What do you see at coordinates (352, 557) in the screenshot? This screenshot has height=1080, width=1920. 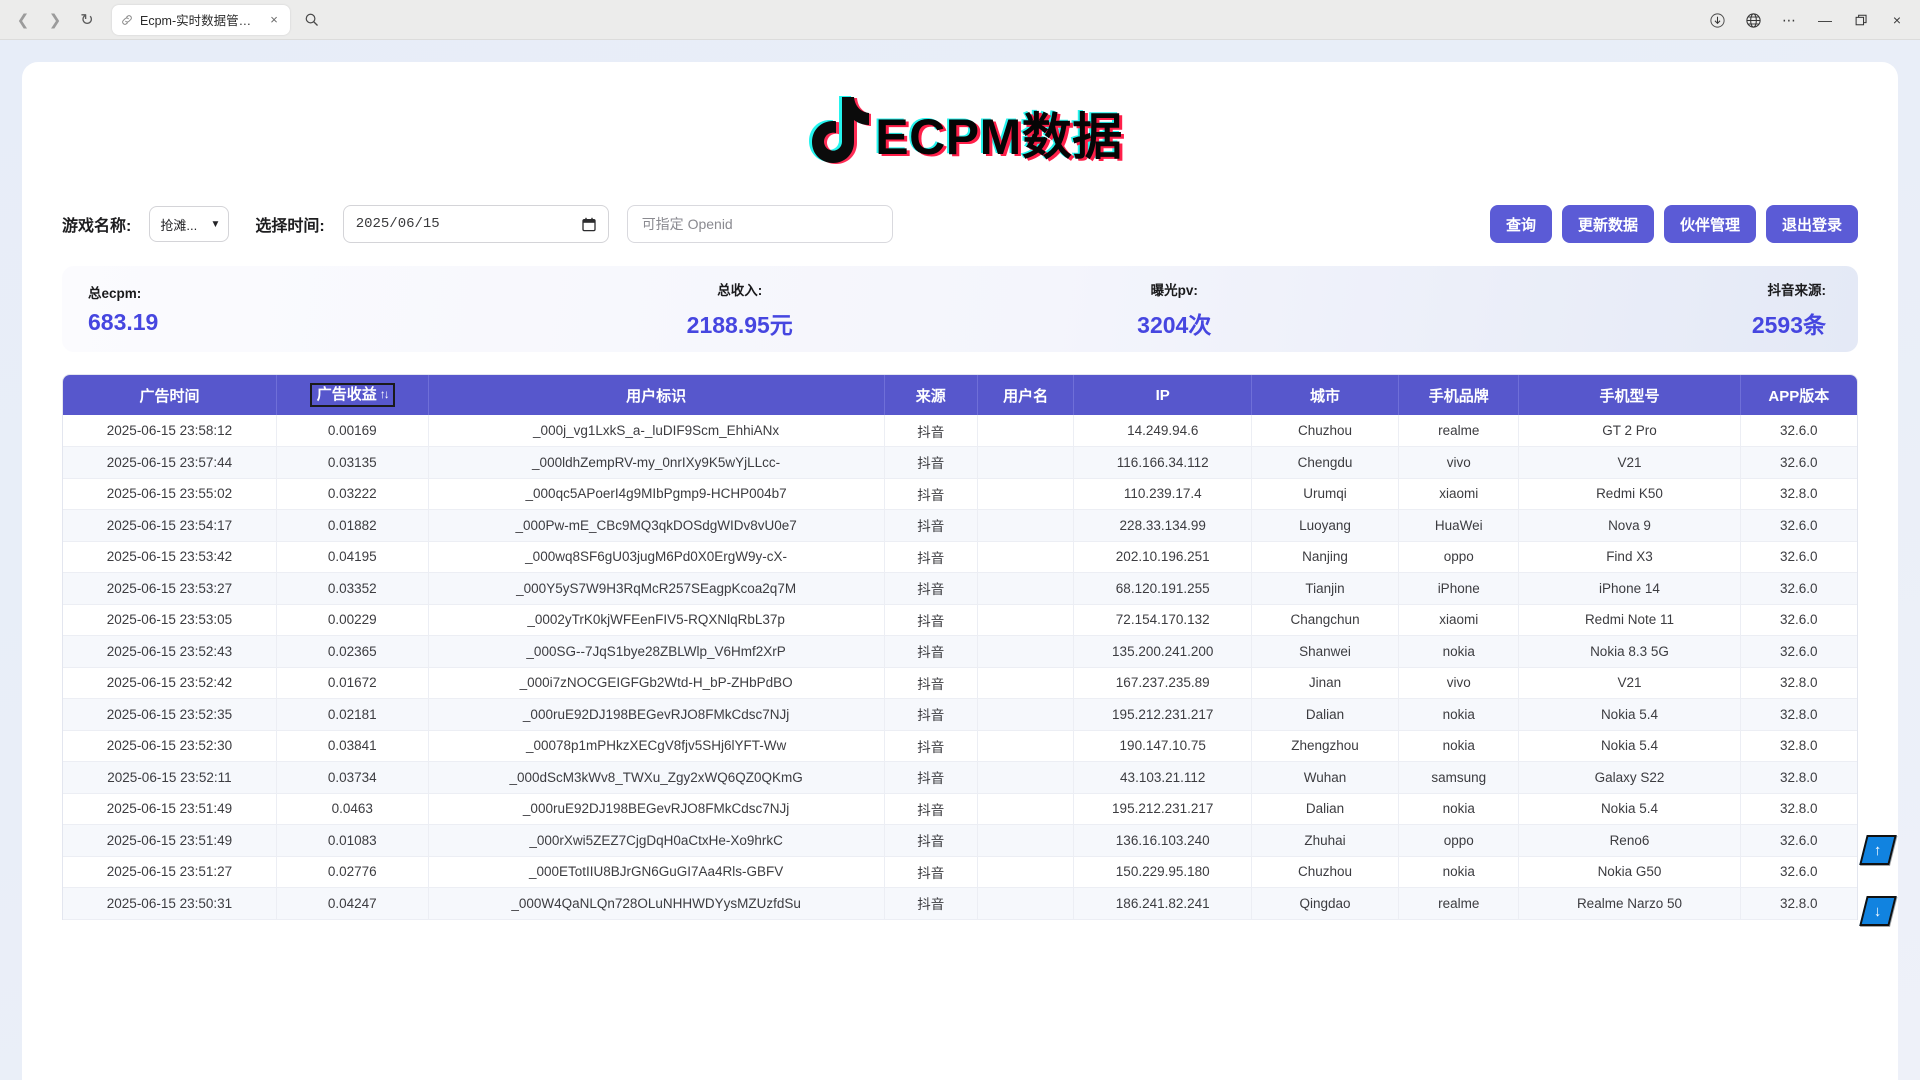 I see `cell-rev: 0.04195` at bounding box center [352, 557].